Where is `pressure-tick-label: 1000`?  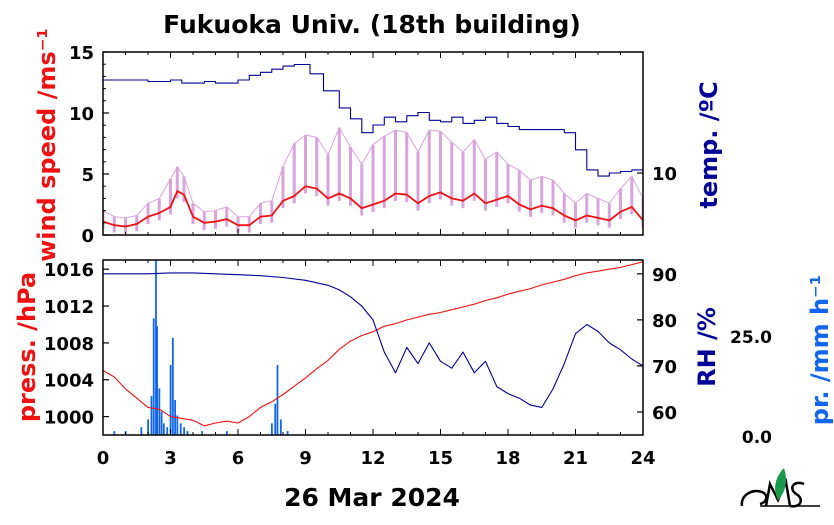
pressure-tick-label: 1000 is located at coordinates (69, 418).